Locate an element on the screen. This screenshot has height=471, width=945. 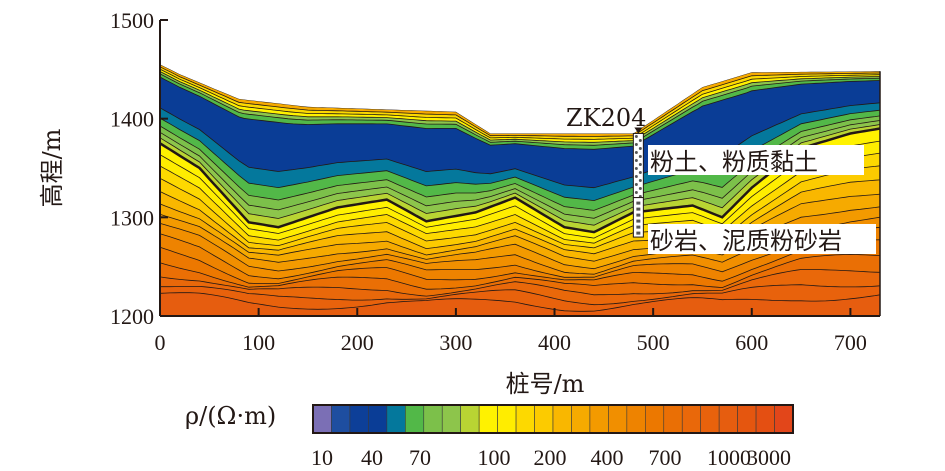
colorbar-tick-label: 10 is located at coordinates (322, 457).